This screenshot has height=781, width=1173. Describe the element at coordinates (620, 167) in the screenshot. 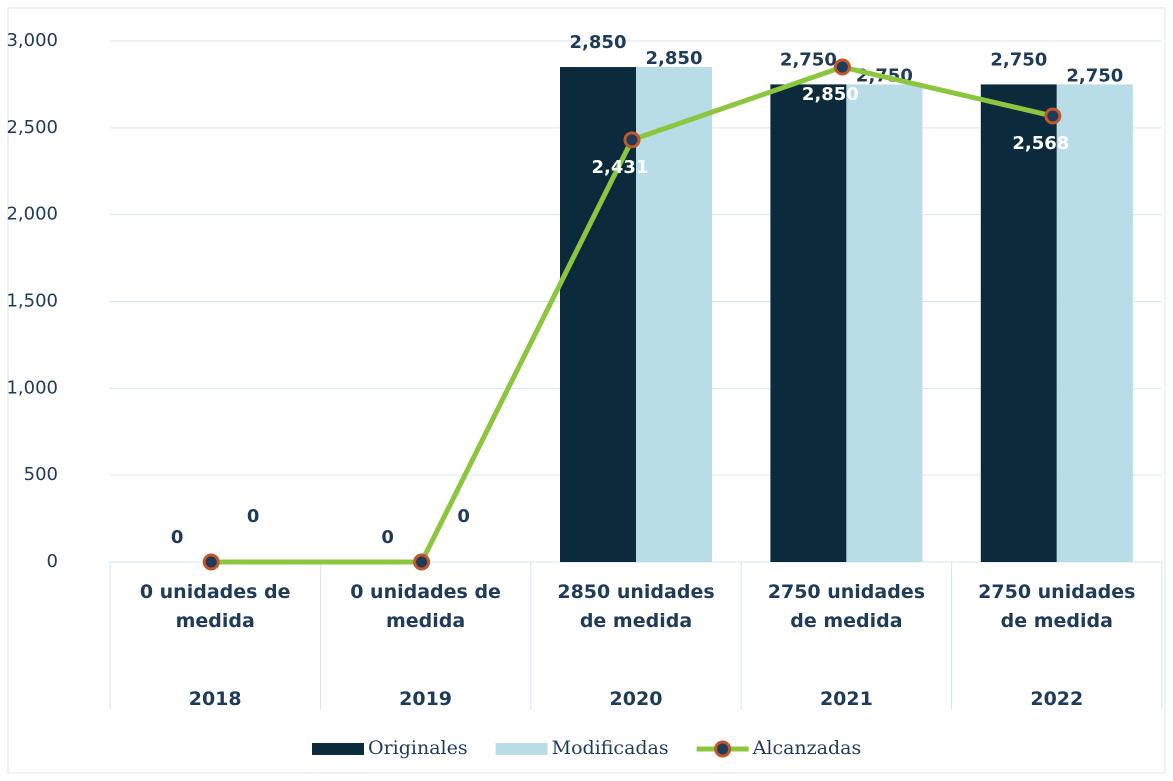

I see `data-label: 2,431` at that location.